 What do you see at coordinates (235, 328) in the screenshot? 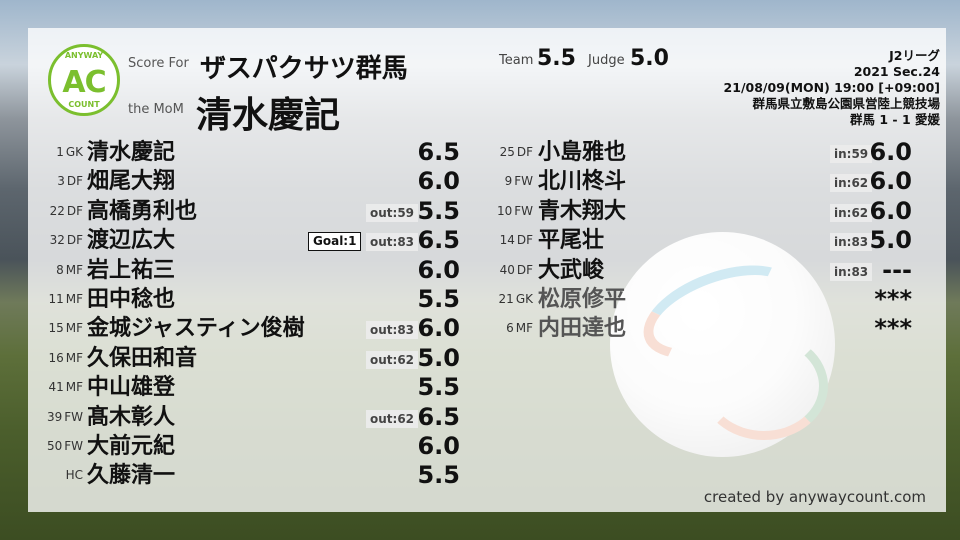
I see `player-row: 15 MF 金城ジャスティン俊樹 out:83 6.0` at bounding box center [235, 328].